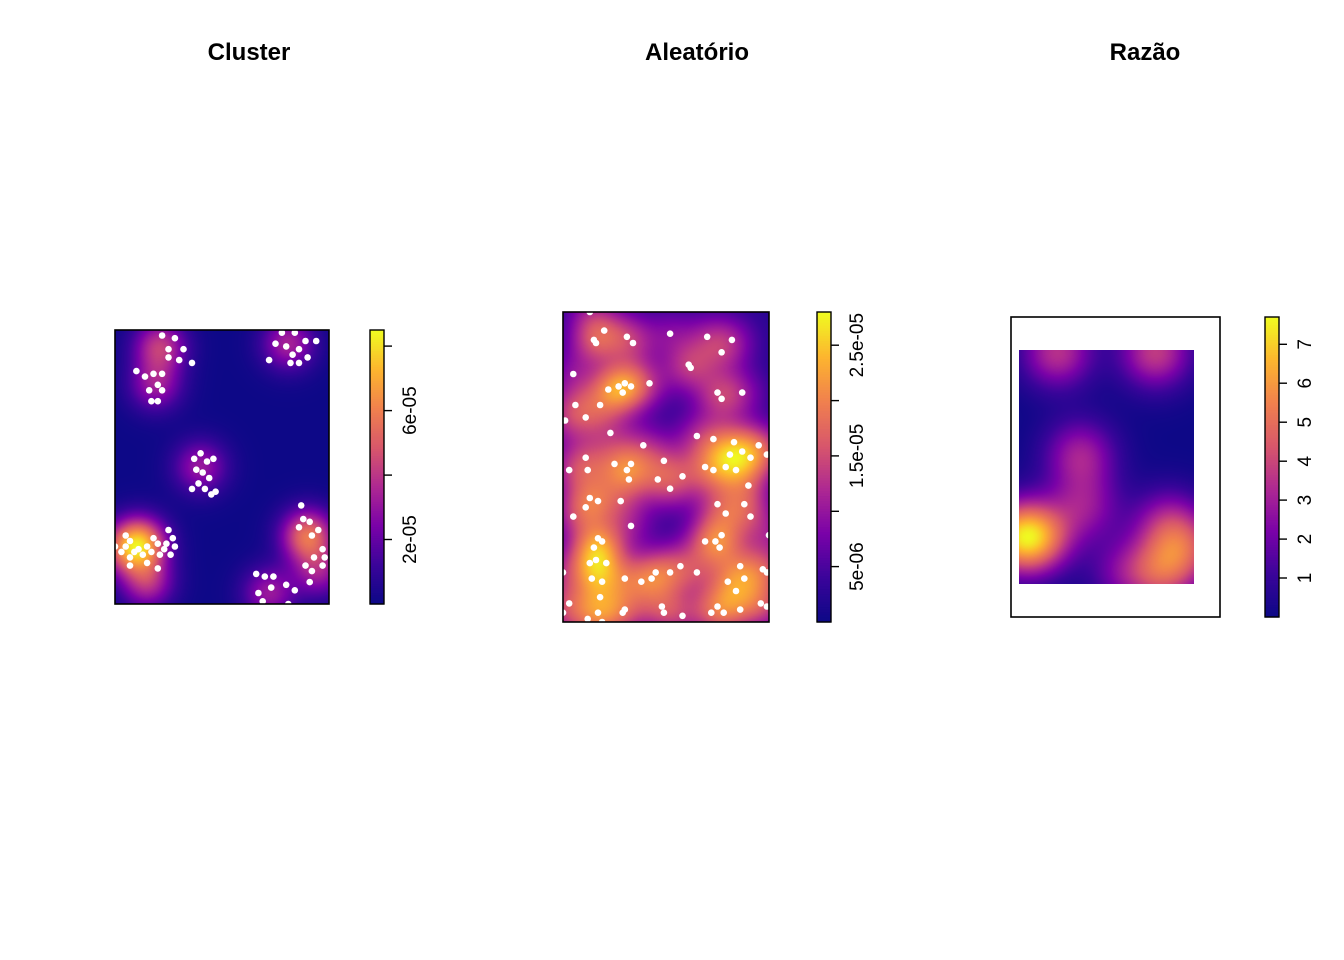 This screenshot has height=960, width=1344. What do you see at coordinates (697, 52) in the screenshot?
I see `panel-title: Aleatório` at bounding box center [697, 52].